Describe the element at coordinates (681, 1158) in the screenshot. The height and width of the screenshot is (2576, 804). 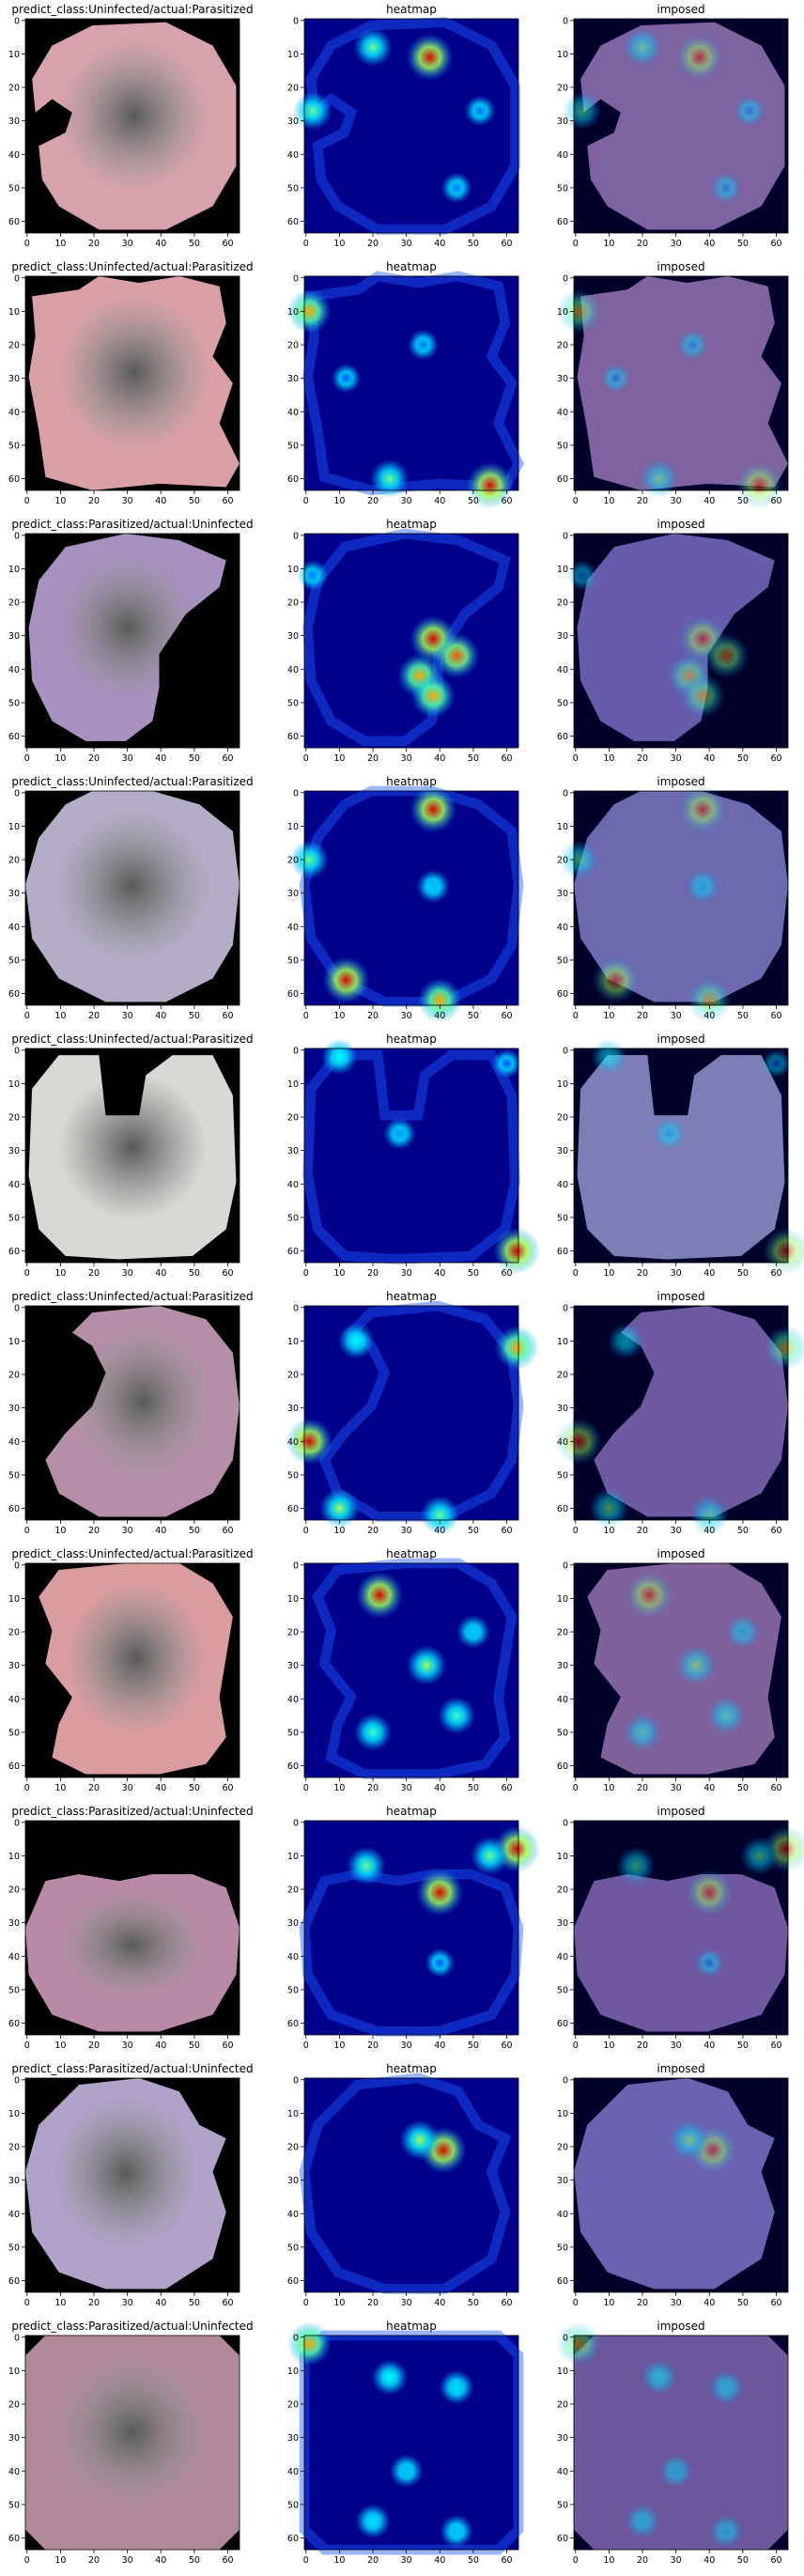
I see `imposed-cell` at that location.